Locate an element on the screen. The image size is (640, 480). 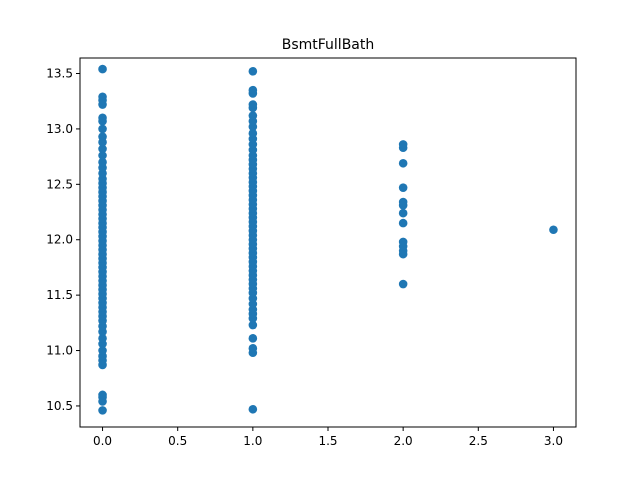
y-tick-label: 13.5 is located at coordinates (59, 74).